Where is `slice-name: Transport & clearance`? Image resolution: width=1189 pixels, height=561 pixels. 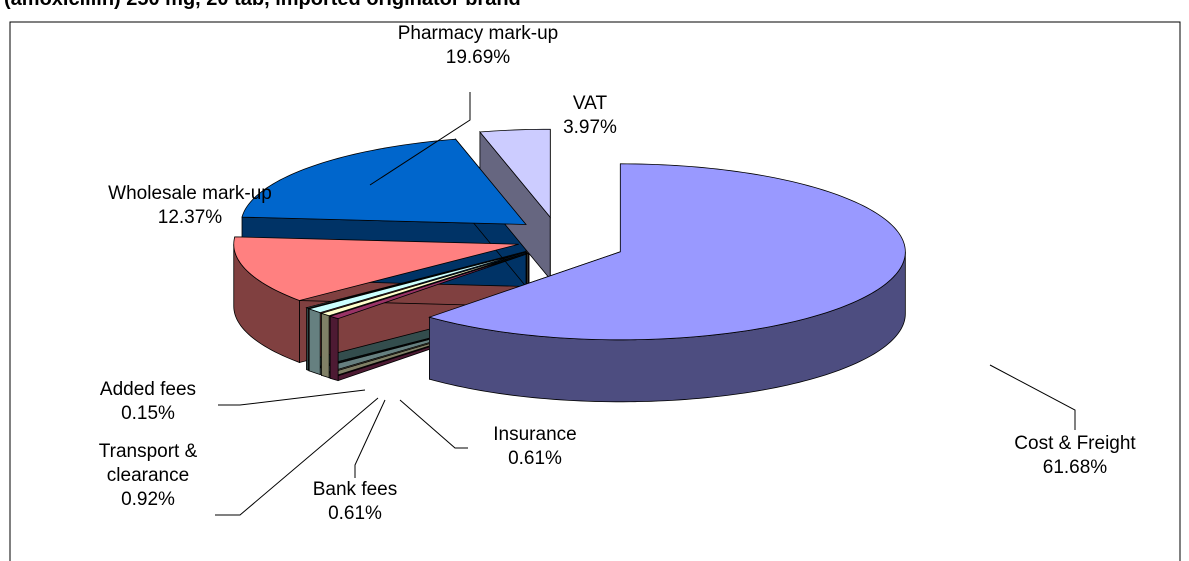
slice-name: Transport & clearance is located at coordinates (148, 463).